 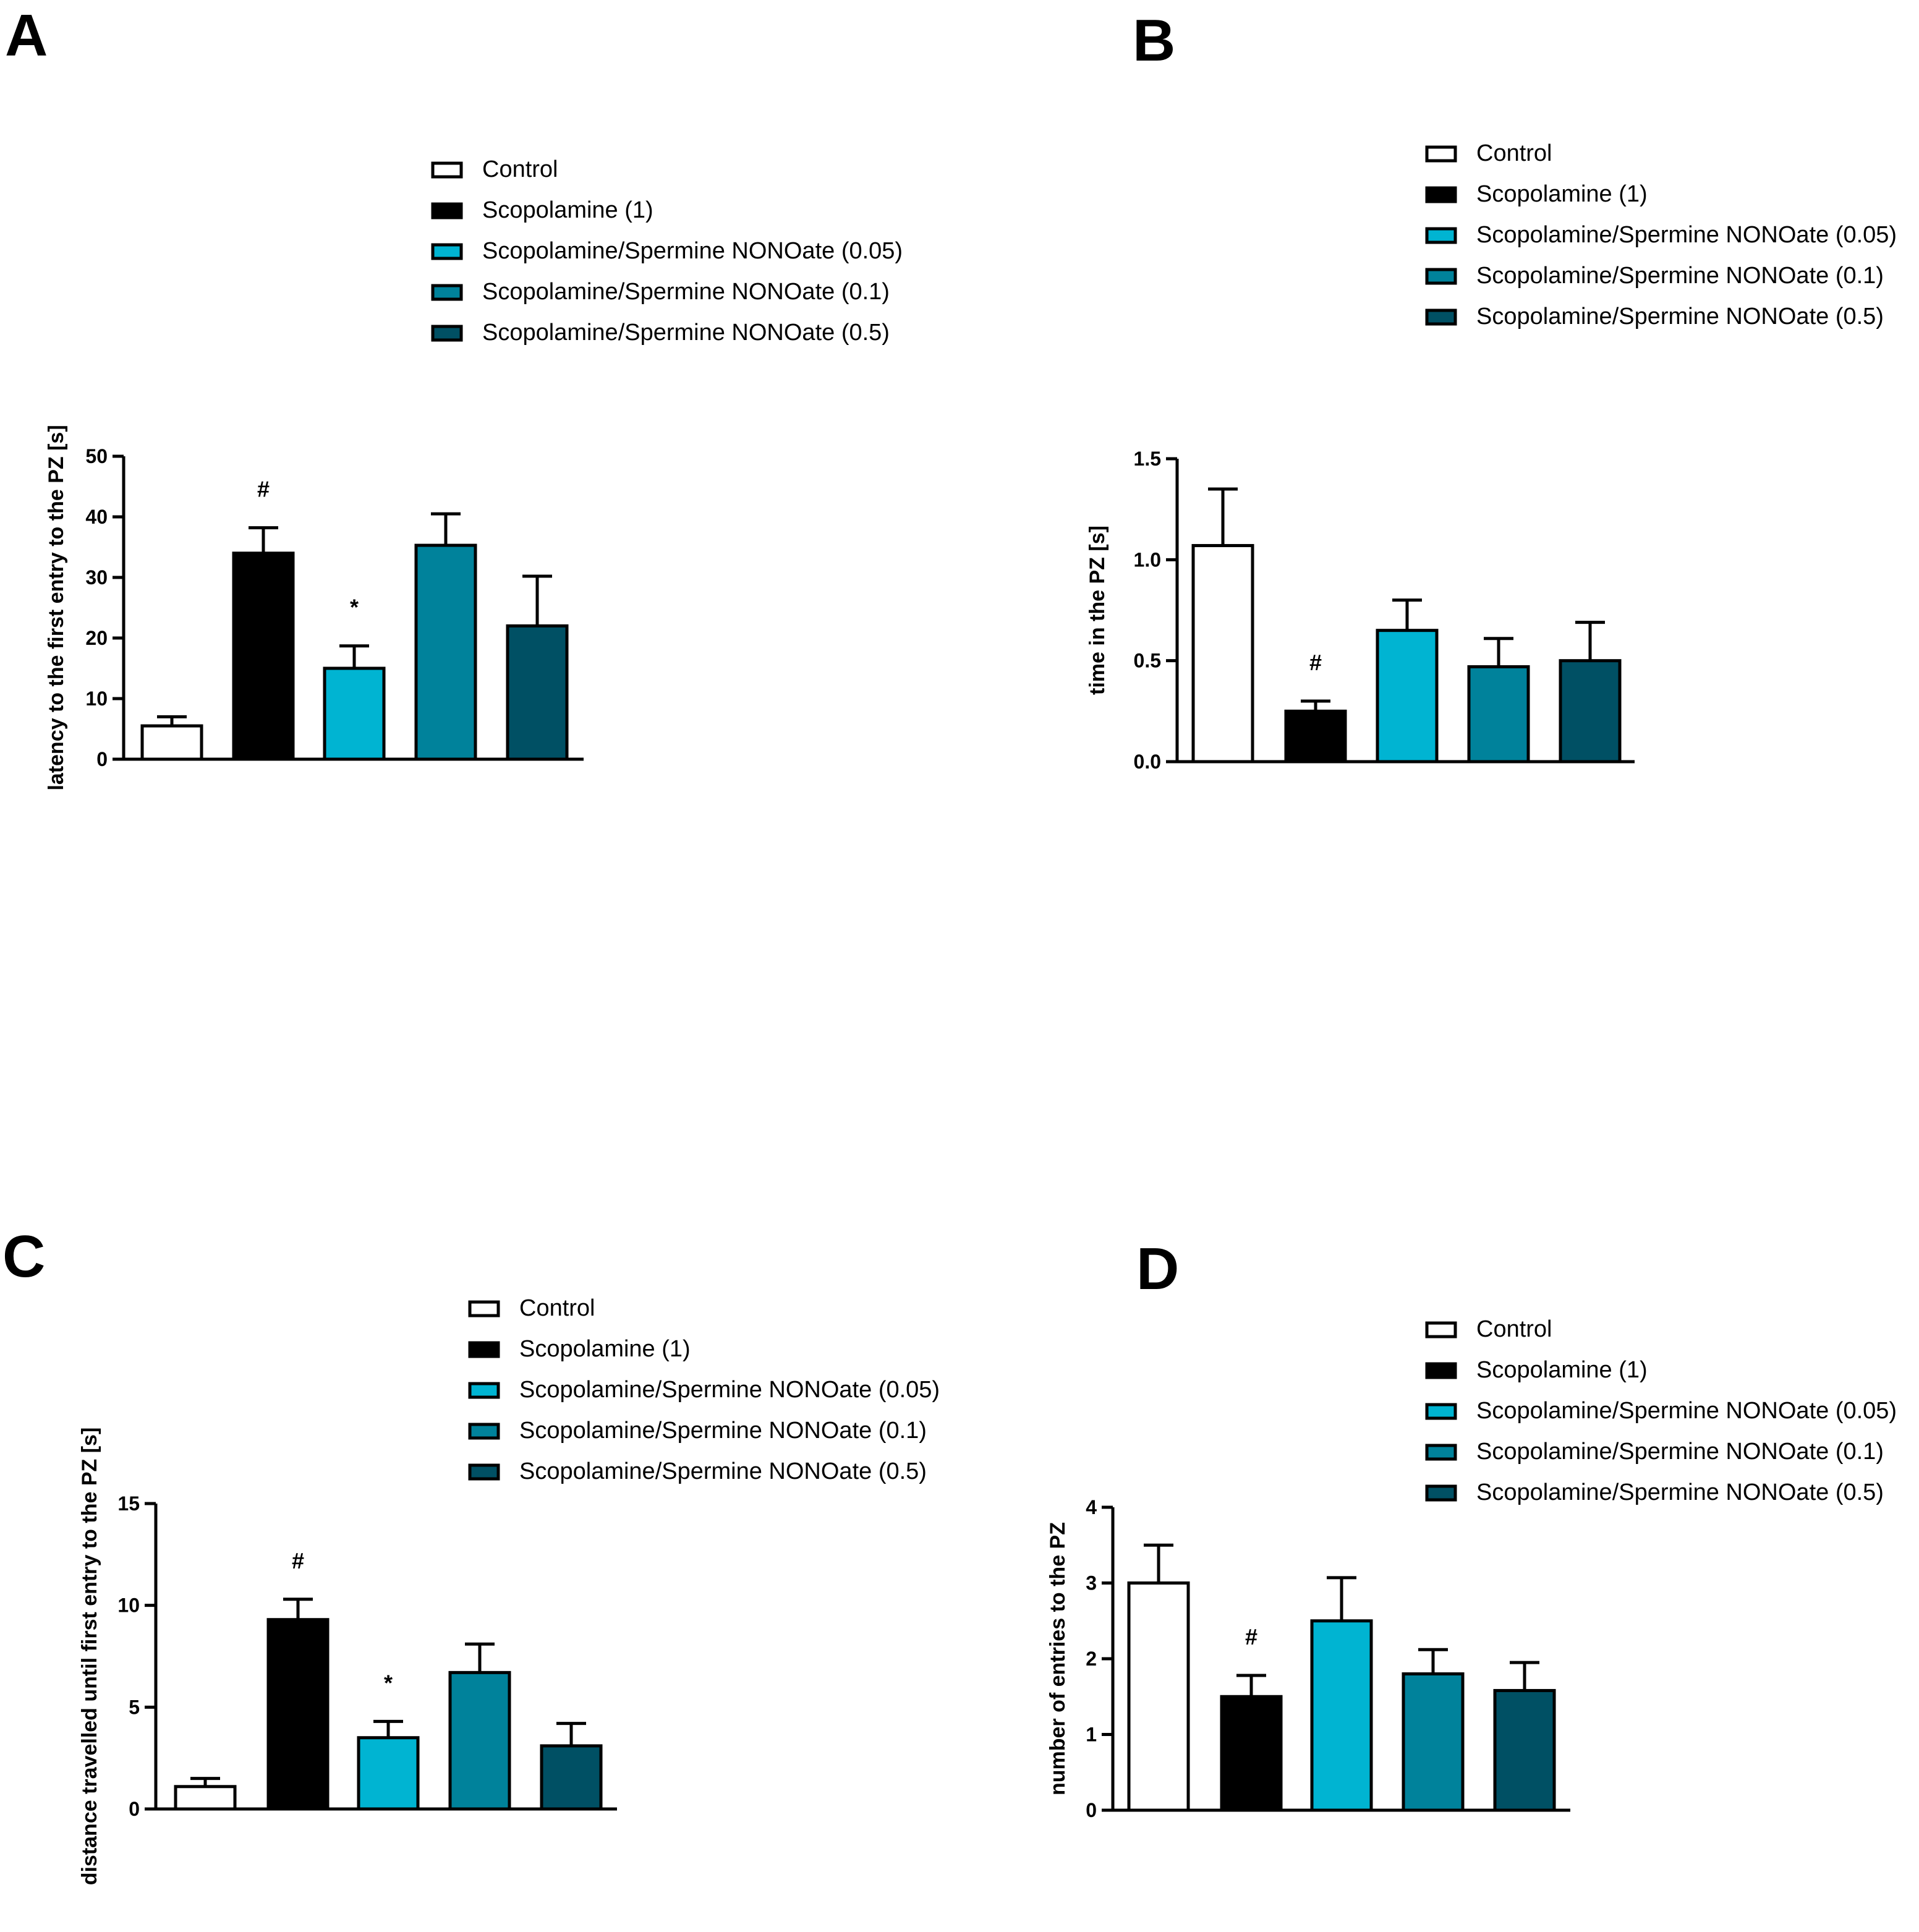 I want to click on y-axis-label: number of entries to the PZ, so click(x=1058, y=1658).